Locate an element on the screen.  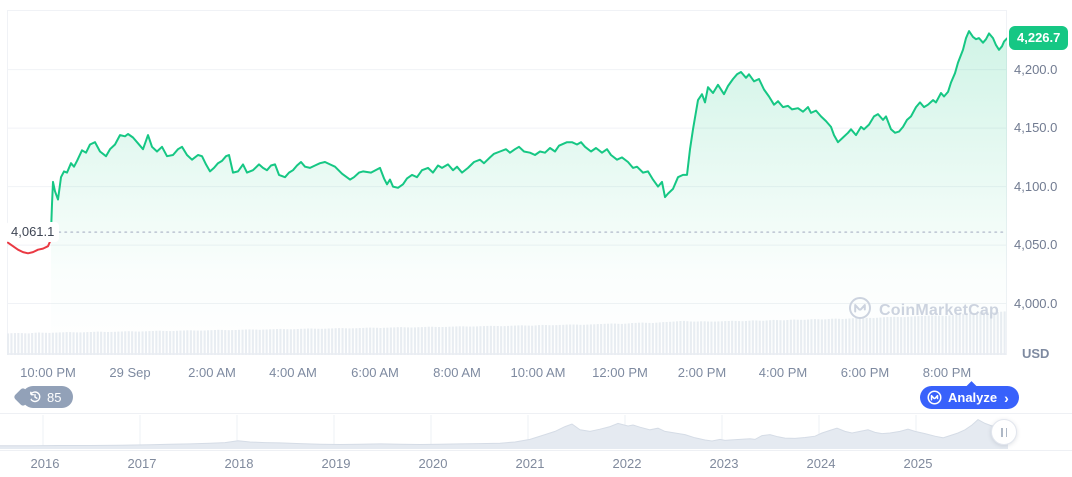
watermark-text: CoinMarketCap is located at coordinates (939, 310).